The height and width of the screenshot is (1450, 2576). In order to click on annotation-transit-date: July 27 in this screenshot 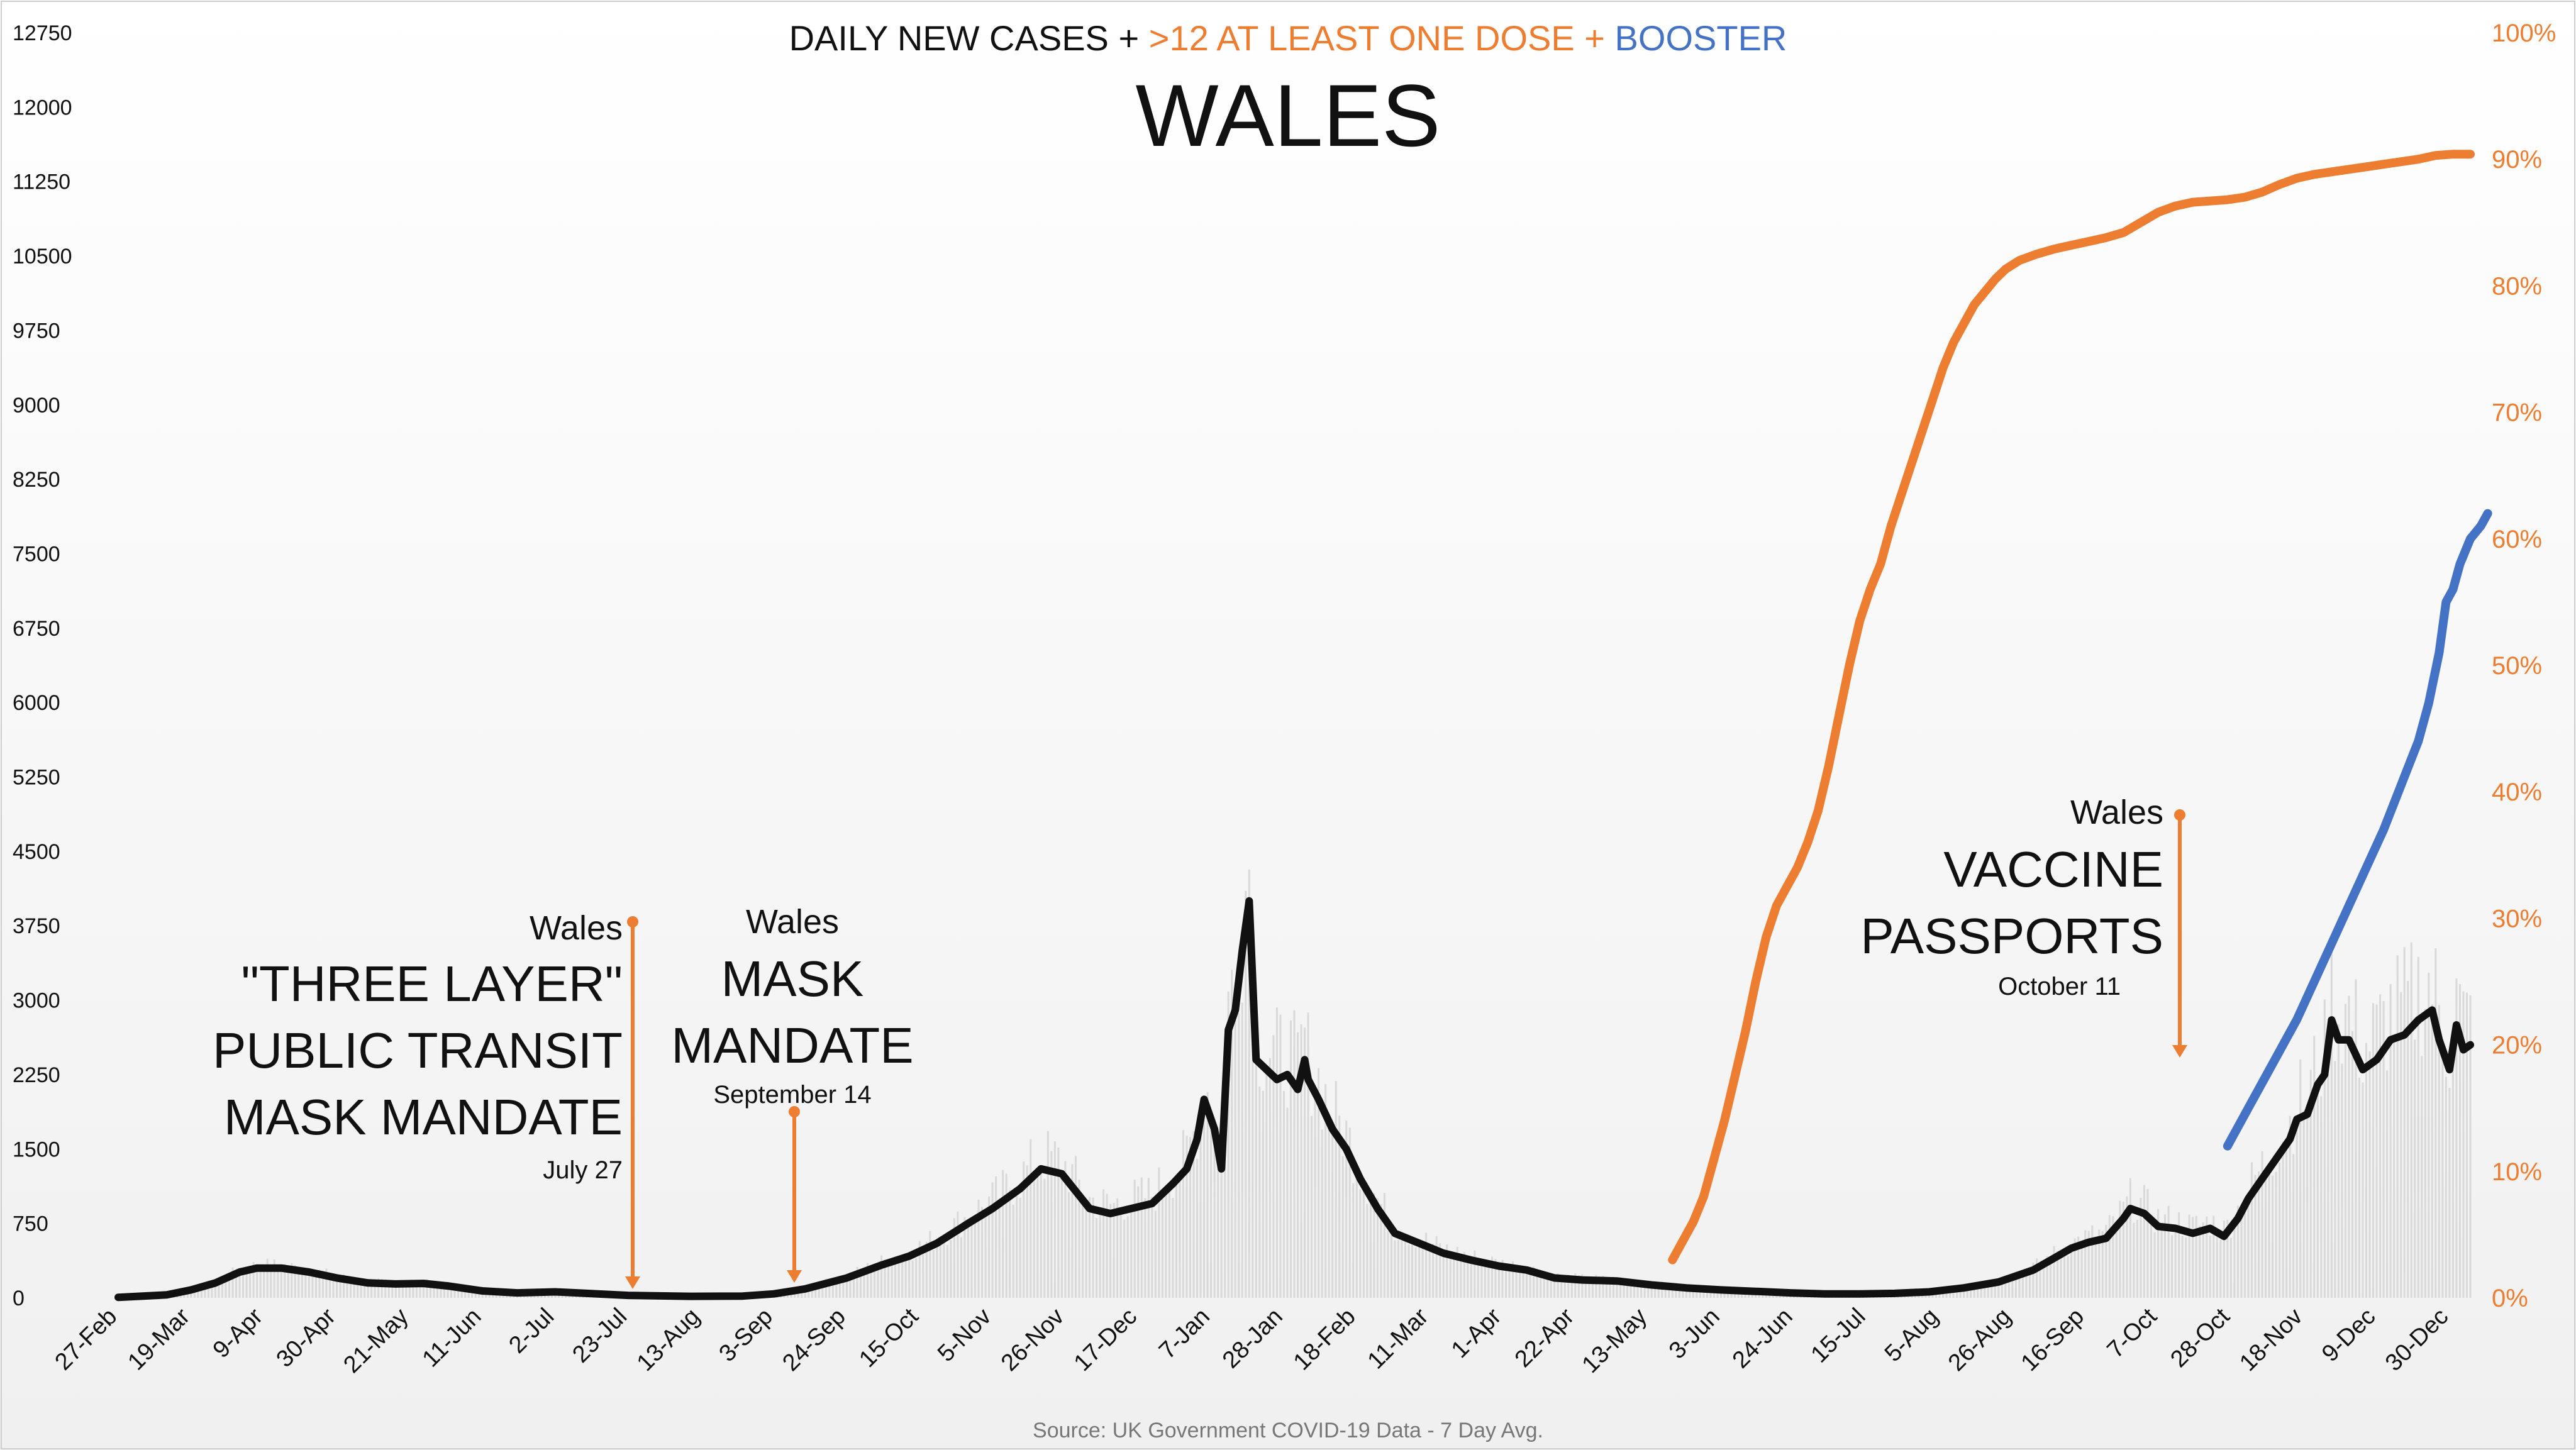, I will do `click(583, 1170)`.